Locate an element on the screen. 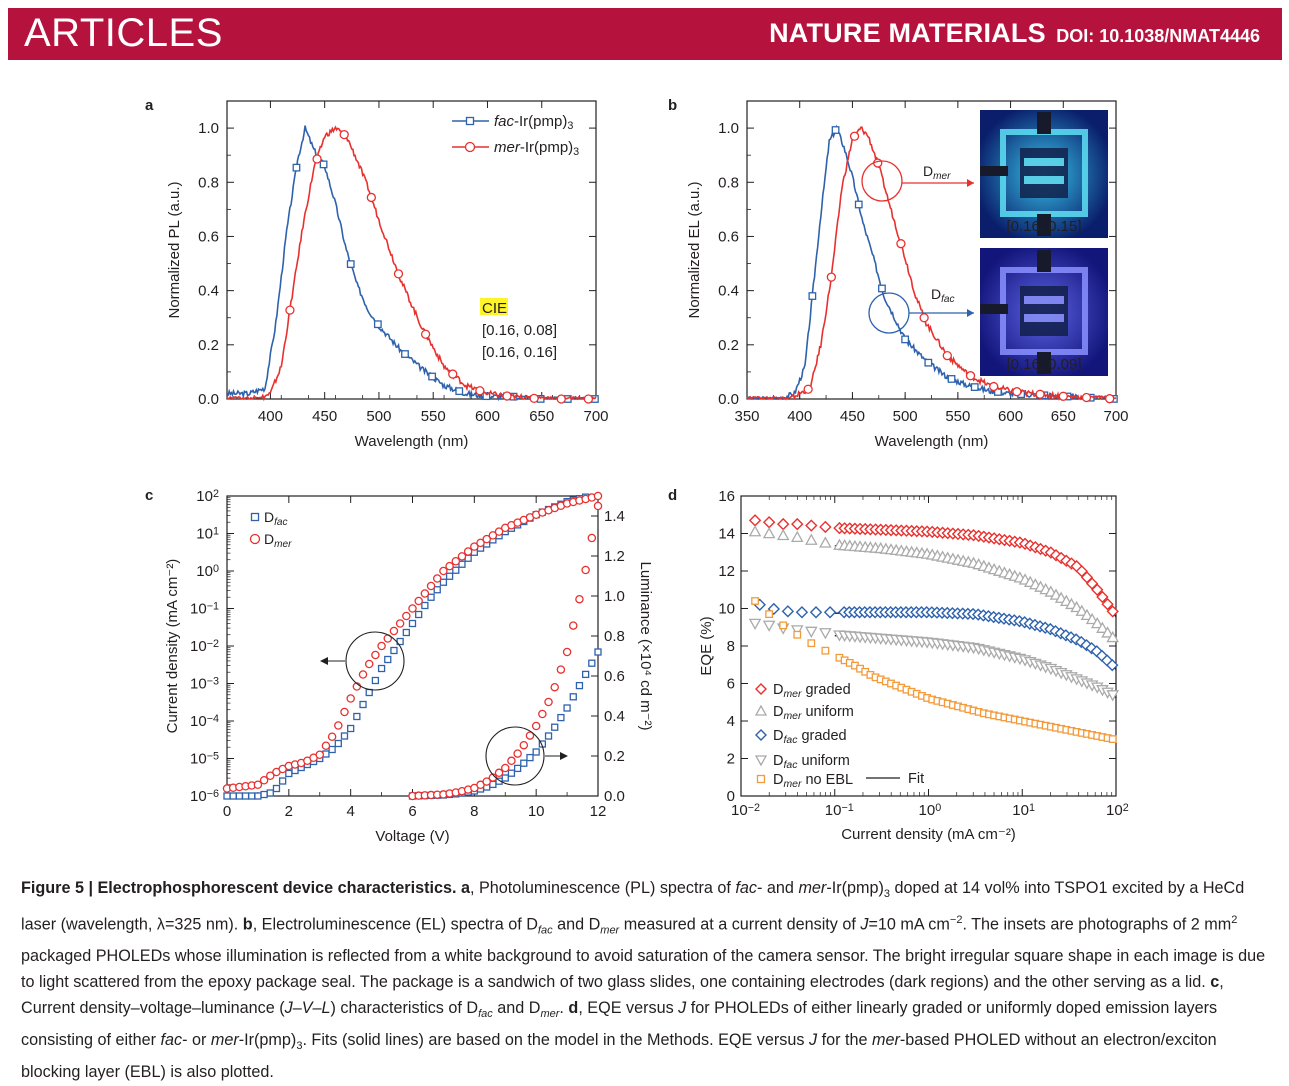 The image size is (1289, 1086). legend-label: fac-Ir(pmp)3 is located at coordinates (533, 122).